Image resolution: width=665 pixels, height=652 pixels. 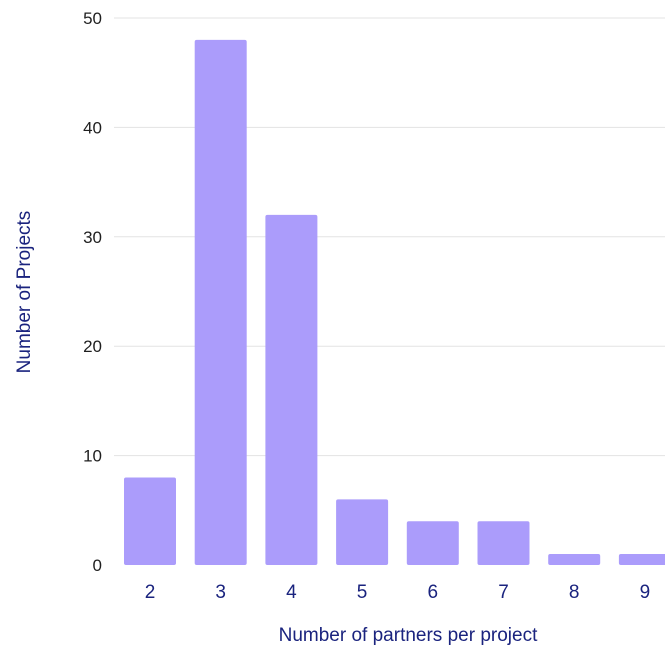 I want to click on x-tick-label: 7, so click(x=503, y=592).